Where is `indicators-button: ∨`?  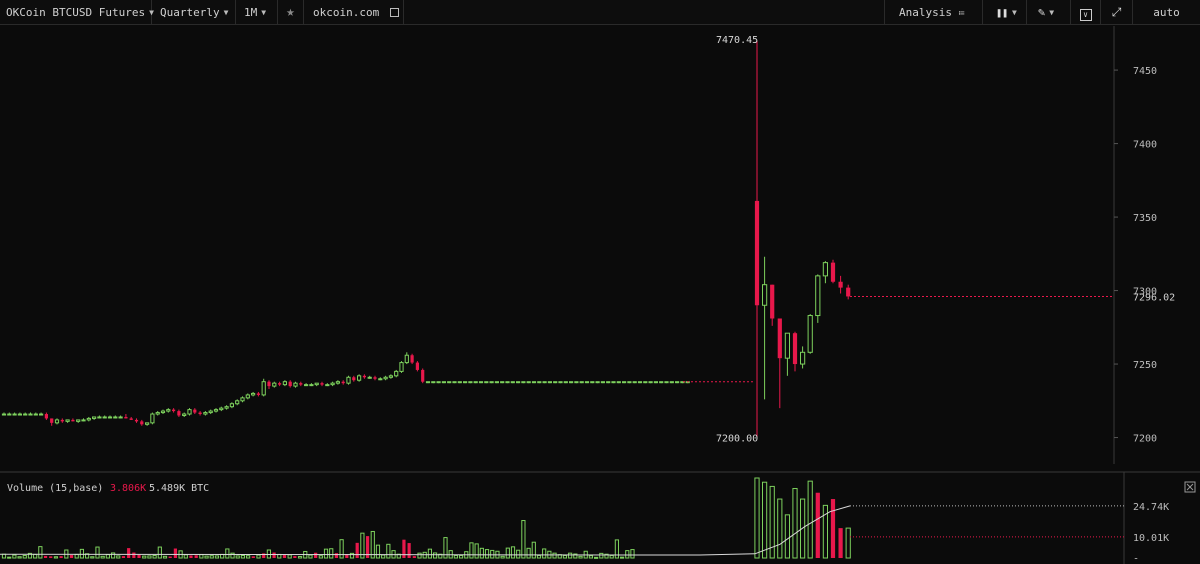
indicators-button: ∨ is located at coordinates (1086, 12).